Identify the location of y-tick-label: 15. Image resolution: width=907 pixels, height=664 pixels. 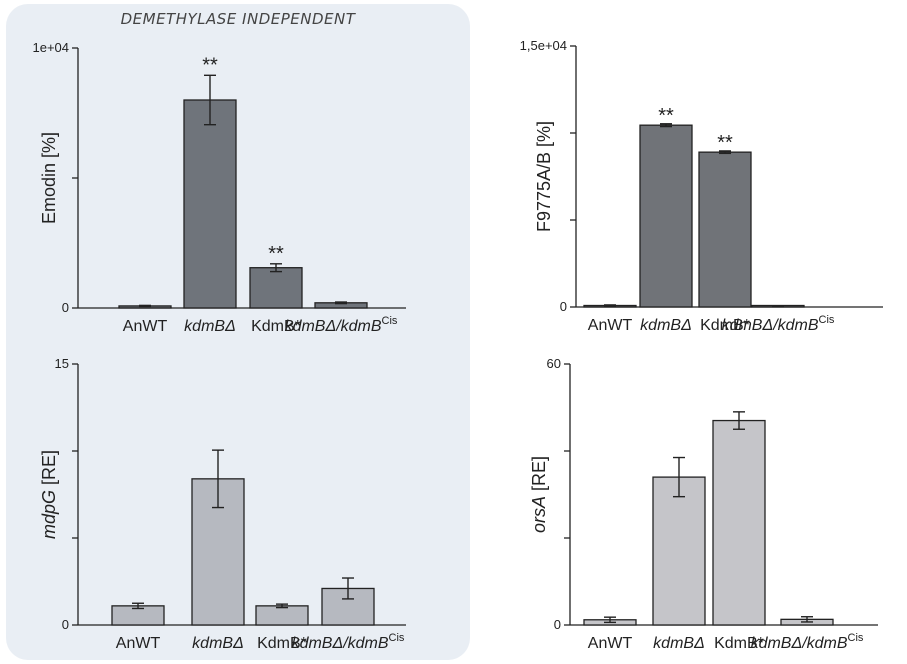
(62, 363).